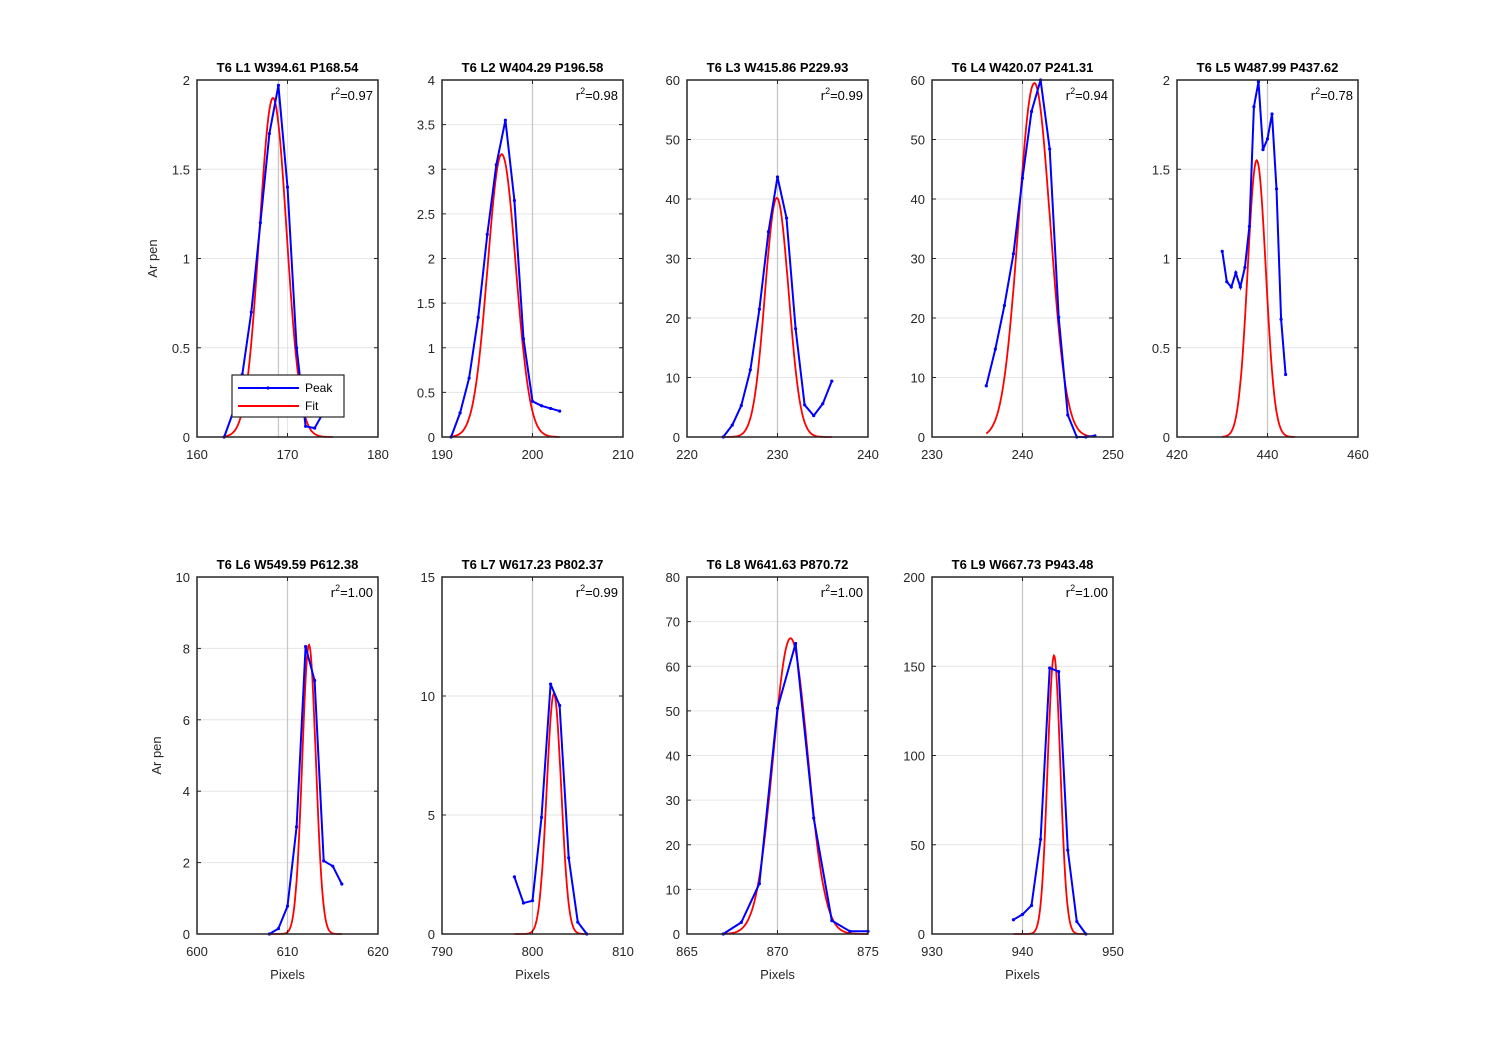  What do you see at coordinates (533, 564) in the screenshot?
I see `subplot-title: T6 L7 W617.23 P802.37` at bounding box center [533, 564].